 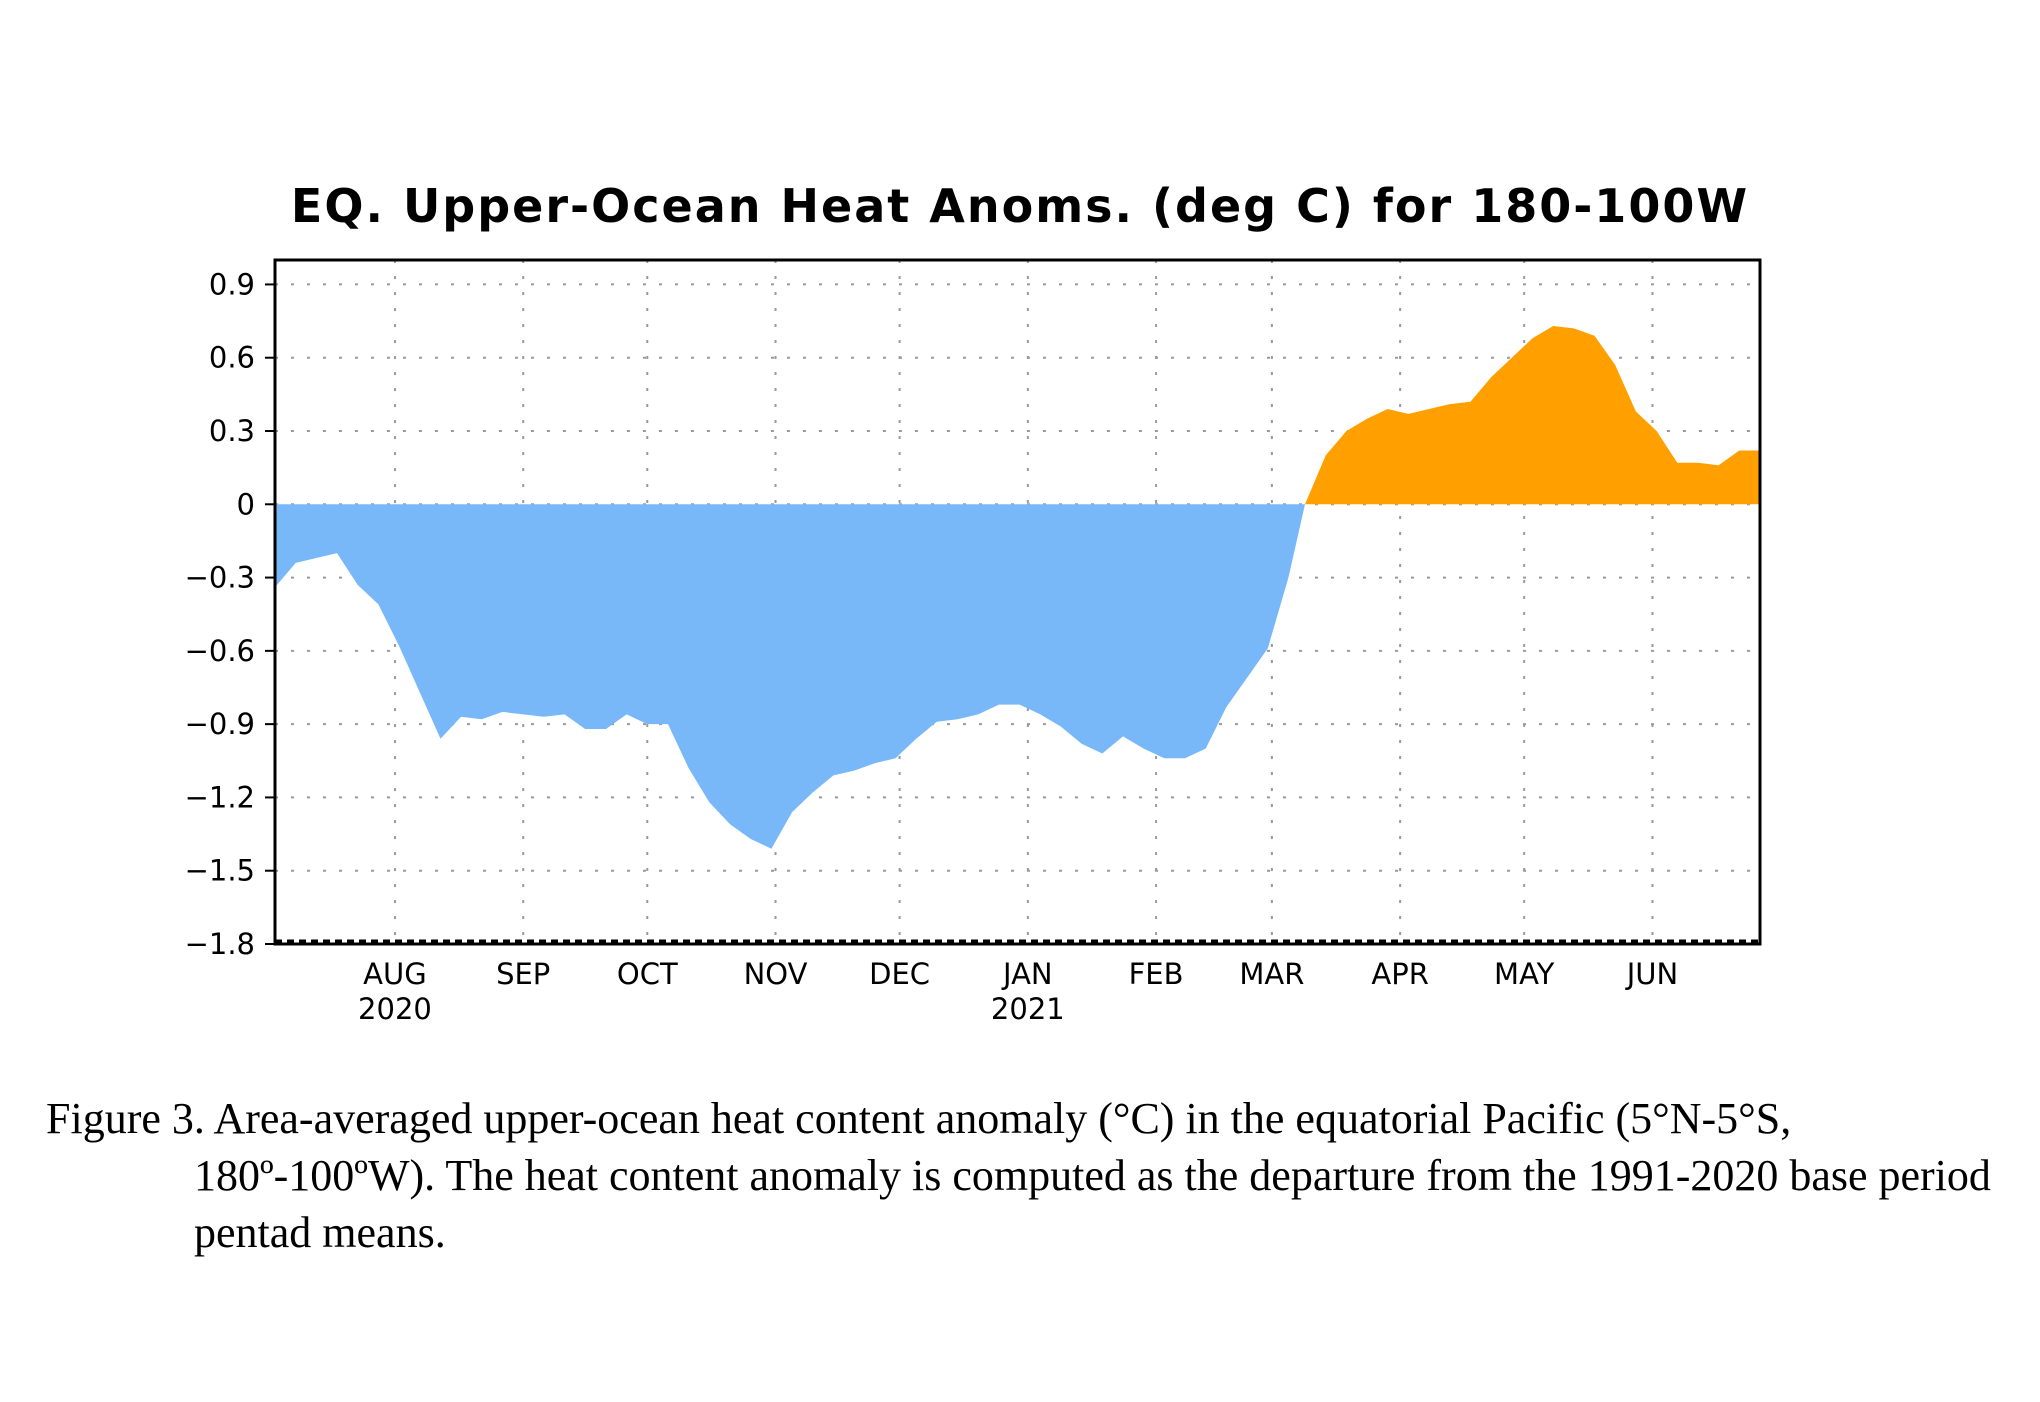 What do you see at coordinates (523, 974) in the screenshot?
I see `x-tick-label: SEP` at bounding box center [523, 974].